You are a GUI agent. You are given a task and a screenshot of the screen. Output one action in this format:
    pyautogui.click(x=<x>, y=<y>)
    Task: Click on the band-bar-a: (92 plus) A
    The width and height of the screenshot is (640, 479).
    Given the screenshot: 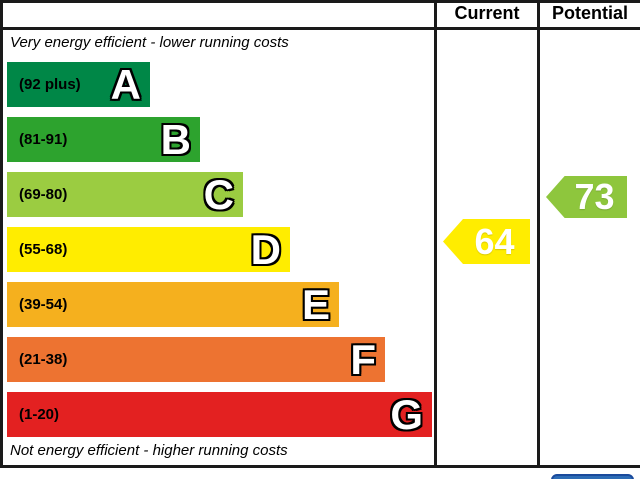 What is the action you would take?
    pyautogui.click(x=78, y=84)
    